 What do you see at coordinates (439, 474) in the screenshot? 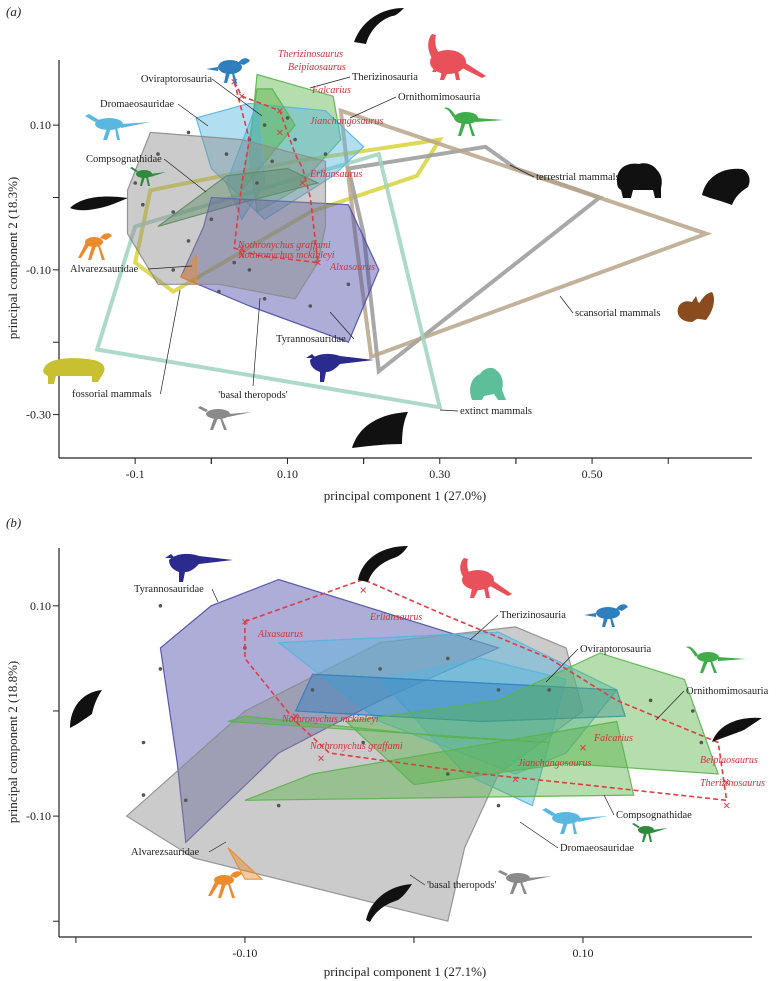
I see `x-tick-label: 0.30` at bounding box center [439, 474].